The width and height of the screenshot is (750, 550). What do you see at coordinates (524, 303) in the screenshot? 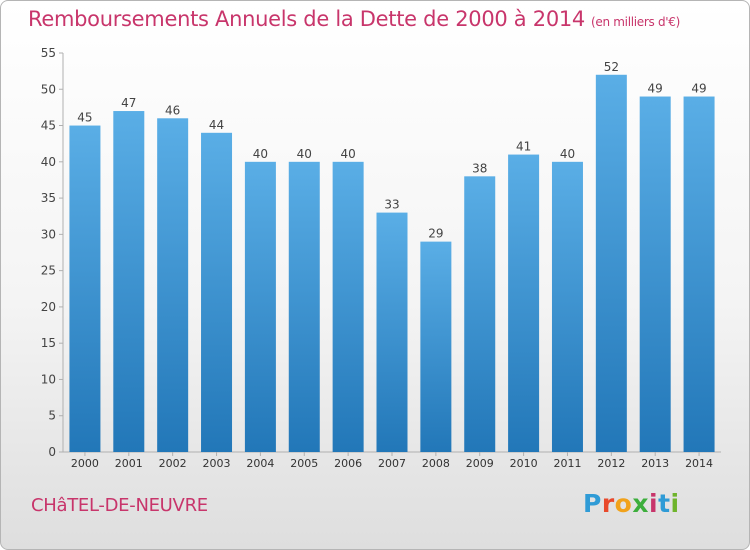
I see `bar-2010` at bounding box center [524, 303].